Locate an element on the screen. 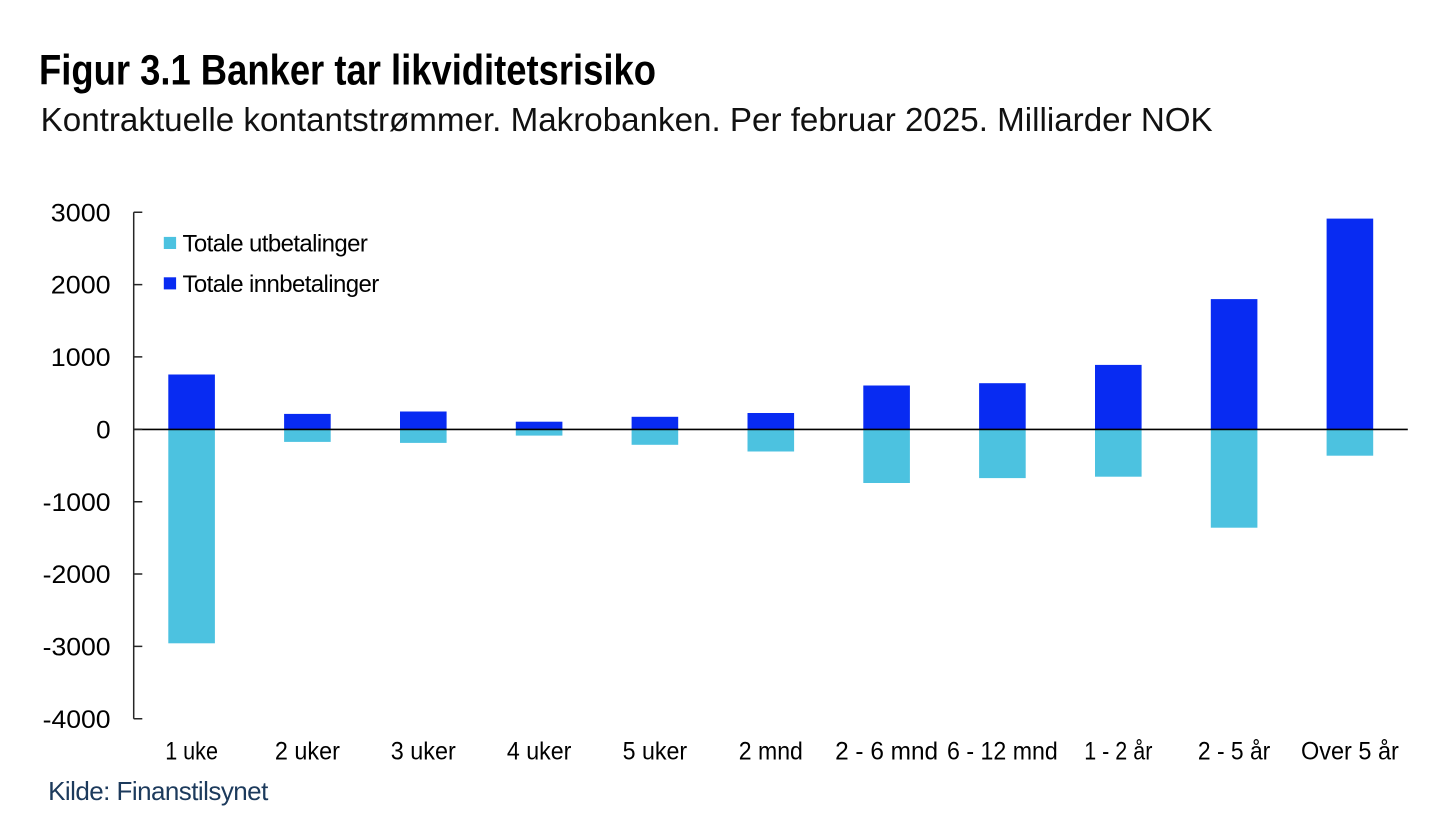 Image resolution: width=1445 pixels, height=827 pixels. svg-text: 2 uker is located at coordinates (307, 751).